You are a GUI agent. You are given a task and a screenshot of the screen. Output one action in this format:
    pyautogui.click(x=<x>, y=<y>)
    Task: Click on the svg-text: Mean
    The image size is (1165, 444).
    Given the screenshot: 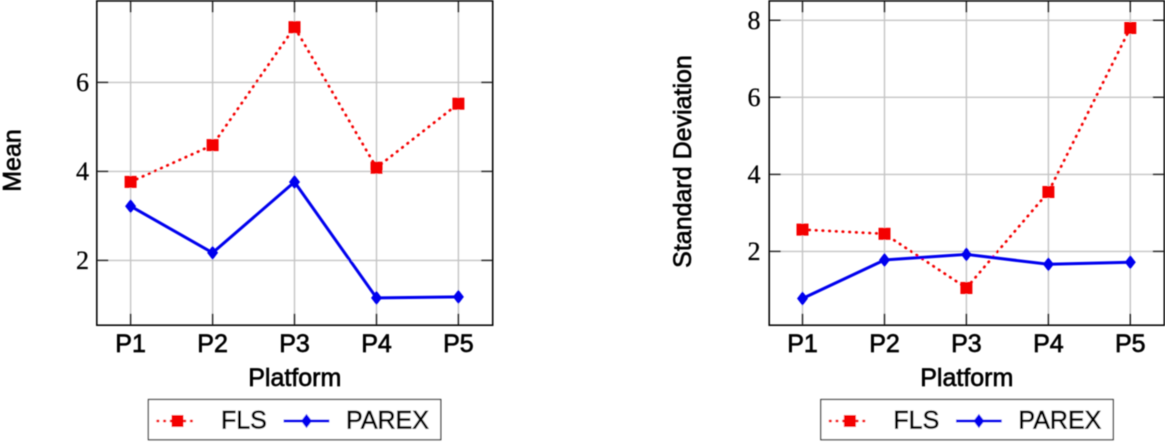 What is the action you would take?
    pyautogui.click(x=13, y=160)
    